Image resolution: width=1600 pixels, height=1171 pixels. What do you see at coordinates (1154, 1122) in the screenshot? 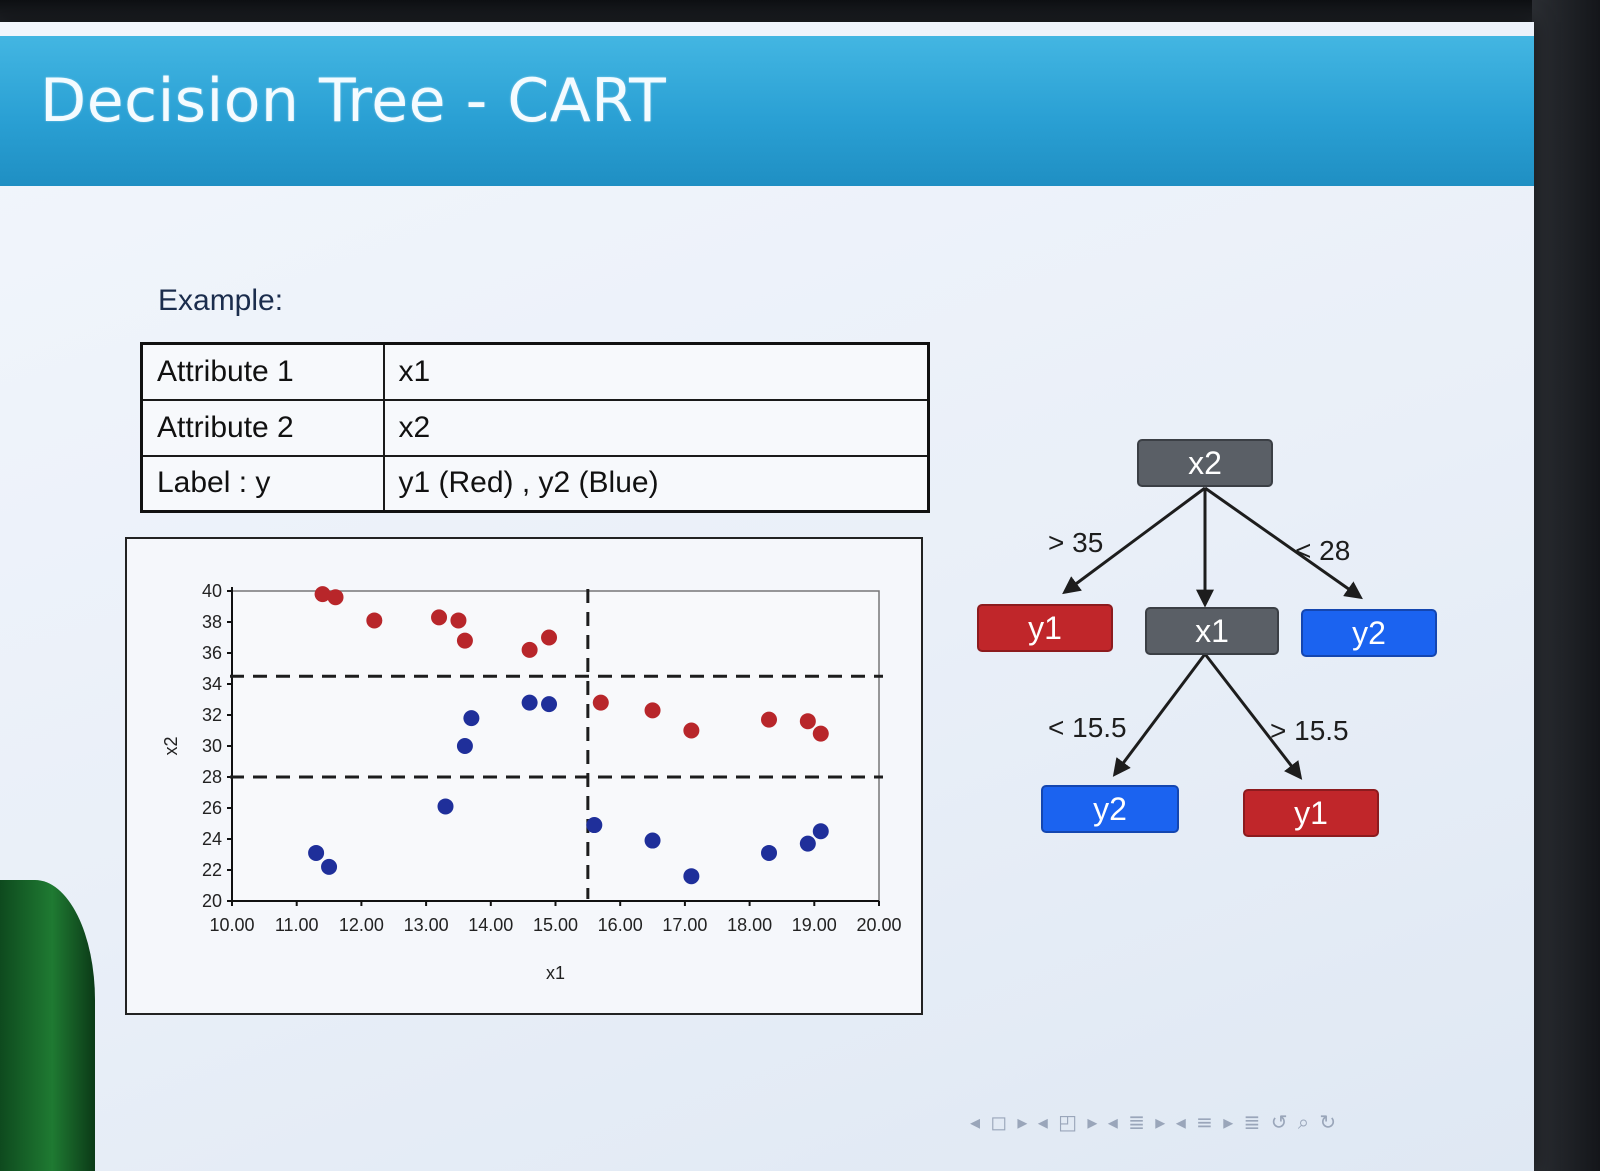
I see `slide-navigation: ◂ ◻ ▸ ◂ ◰ ▸ ◂ ≣ ▸ ◂ ≡ ▸ ≣ ↺ ⌕ ↻` at bounding box center [1154, 1122].